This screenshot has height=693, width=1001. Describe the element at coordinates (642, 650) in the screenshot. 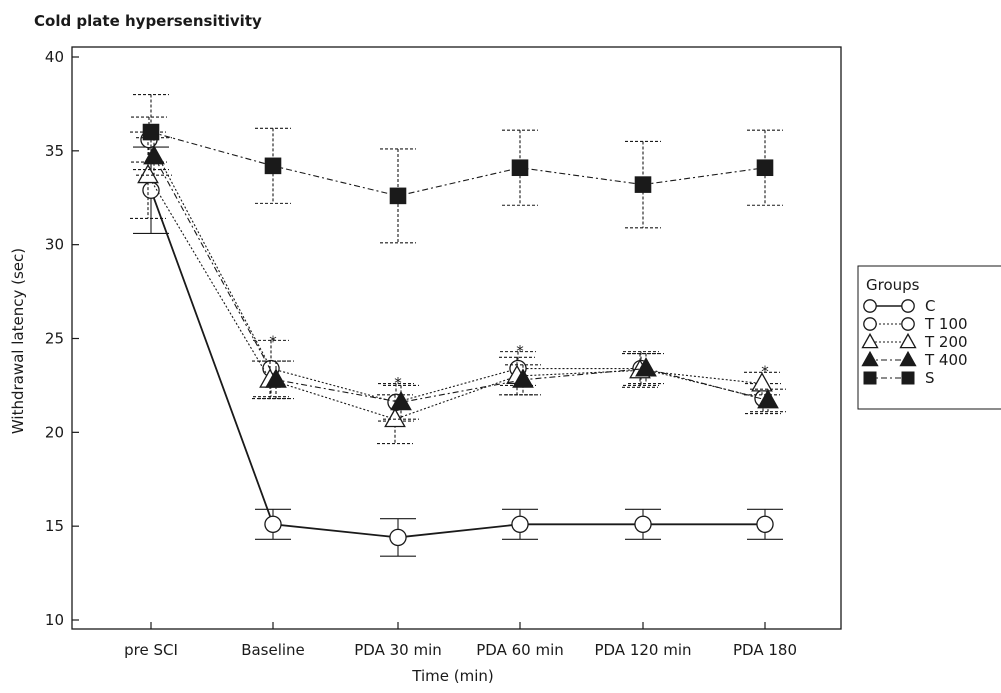

I see `x-tick-label: PDA 120 min` at that location.